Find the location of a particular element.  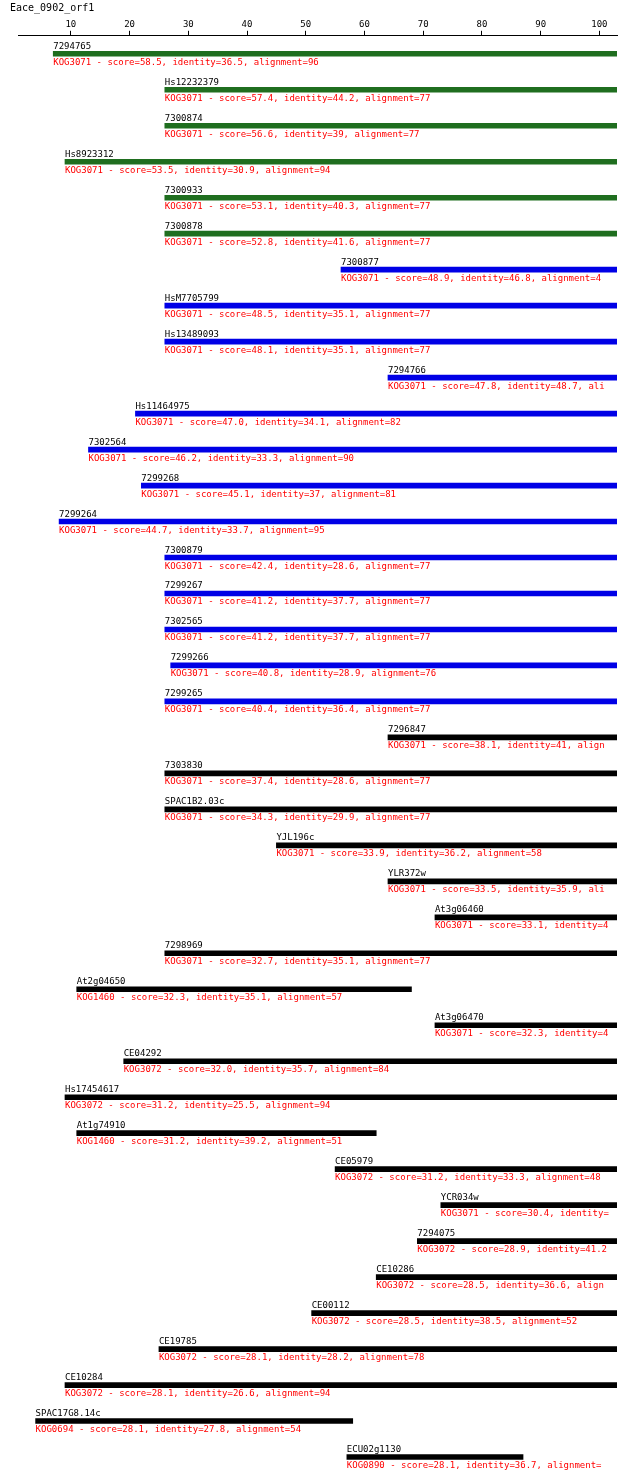

data-label: KOG3071 - score=53.1, identity=40.3, alignment=77 is located at coordinates (297, 205).